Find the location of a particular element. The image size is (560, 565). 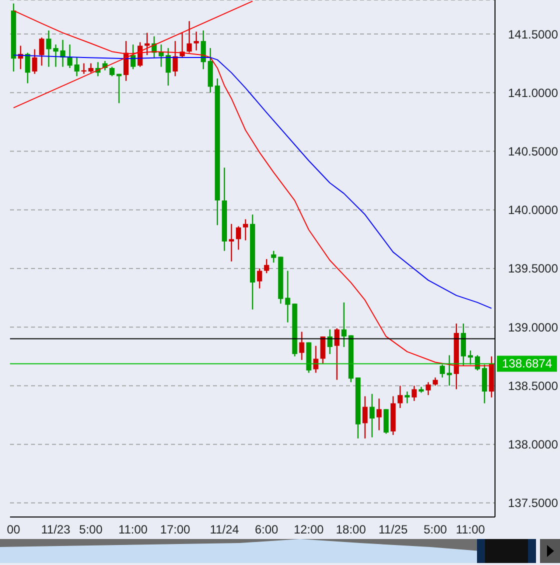

y-tick-label: 139.0000 is located at coordinates (533, 327).